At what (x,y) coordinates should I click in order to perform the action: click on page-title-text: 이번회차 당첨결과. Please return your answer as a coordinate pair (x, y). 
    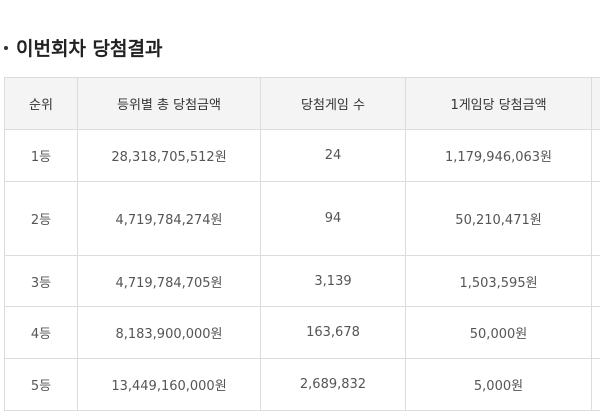
    Looking at the image, I should click on (89, 49).